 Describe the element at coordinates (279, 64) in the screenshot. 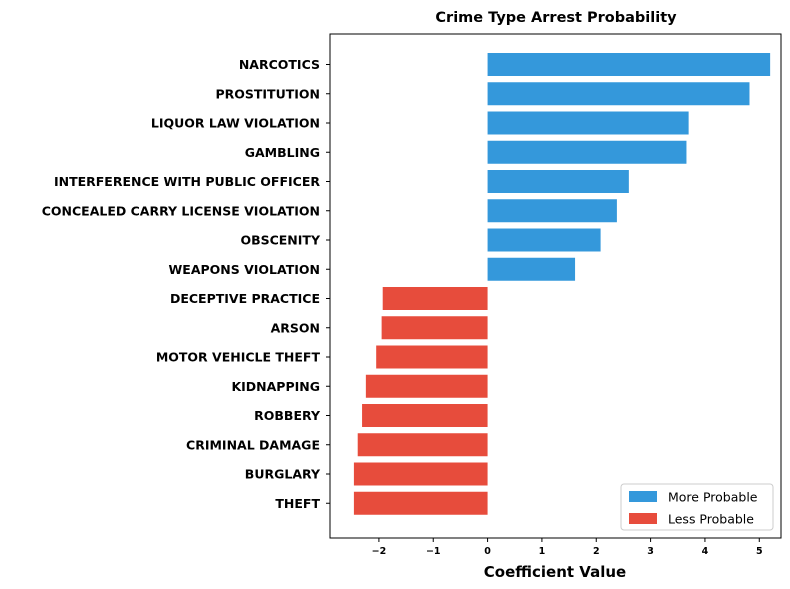

I see `y-tick-label-narcotics: NARCOTICS` at that location.